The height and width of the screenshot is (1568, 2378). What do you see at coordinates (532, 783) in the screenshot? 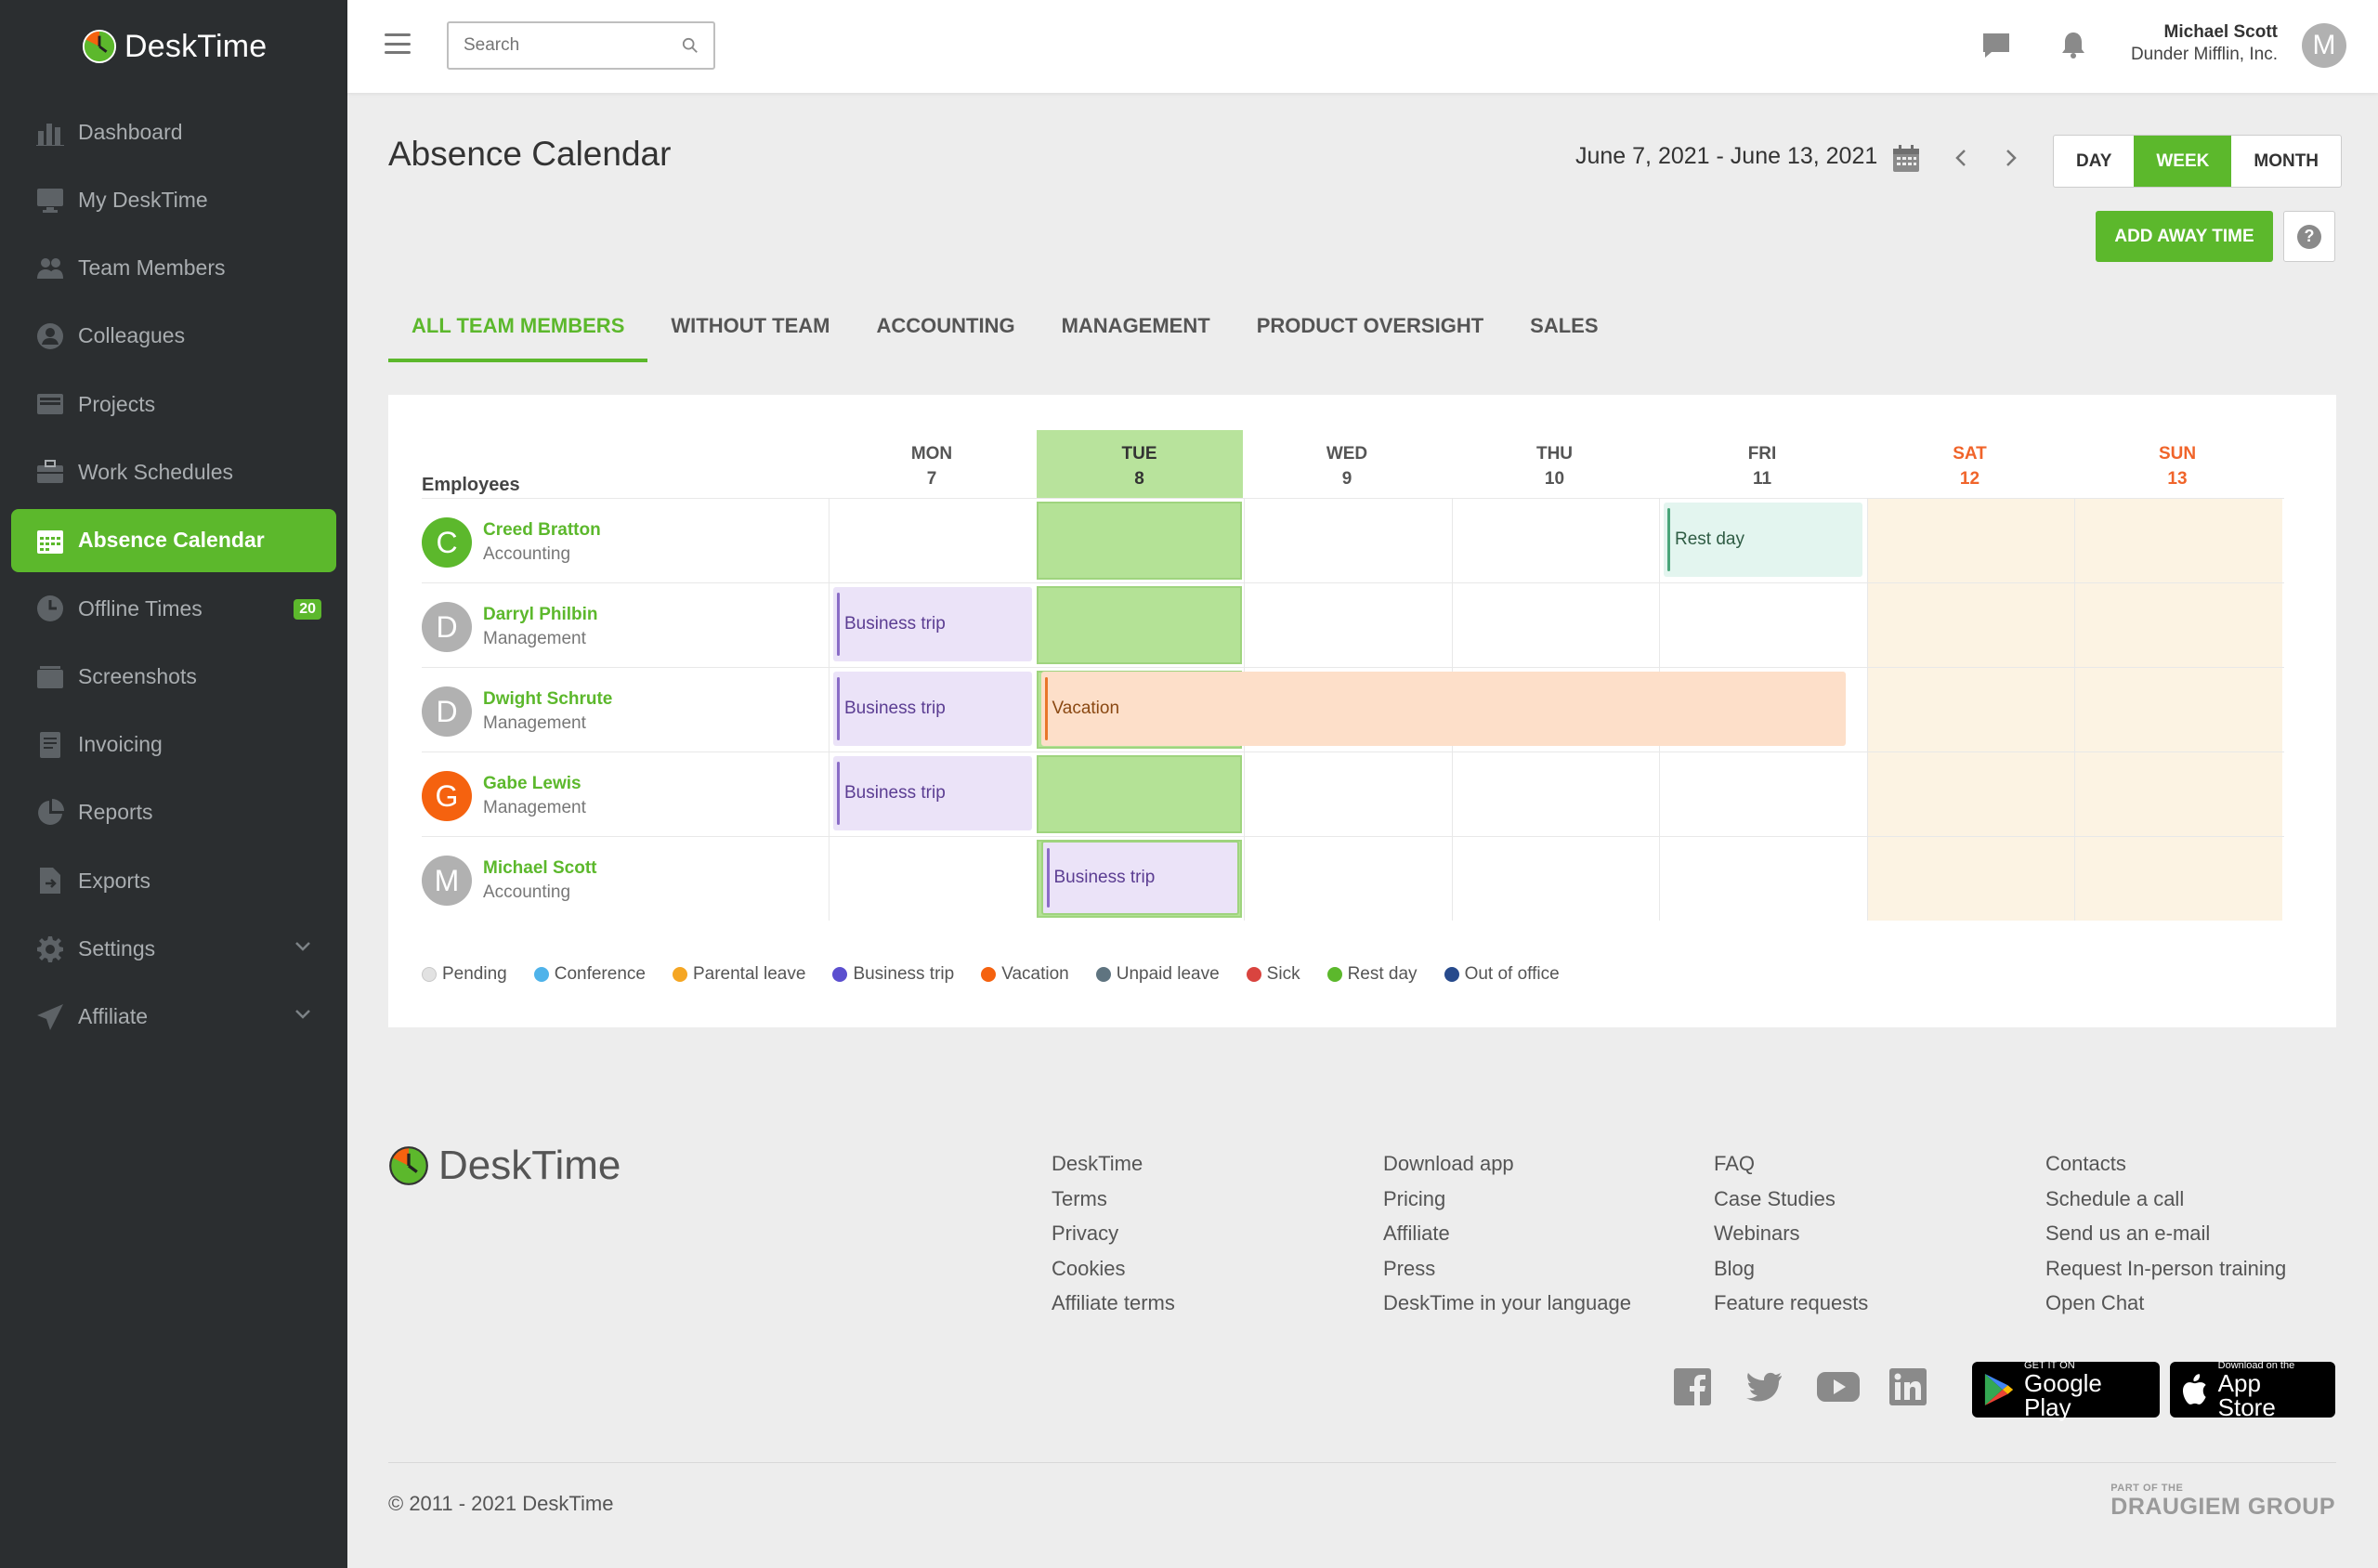
I see `employee-name: Gabe Lewis` at bounding box center [532, 783].